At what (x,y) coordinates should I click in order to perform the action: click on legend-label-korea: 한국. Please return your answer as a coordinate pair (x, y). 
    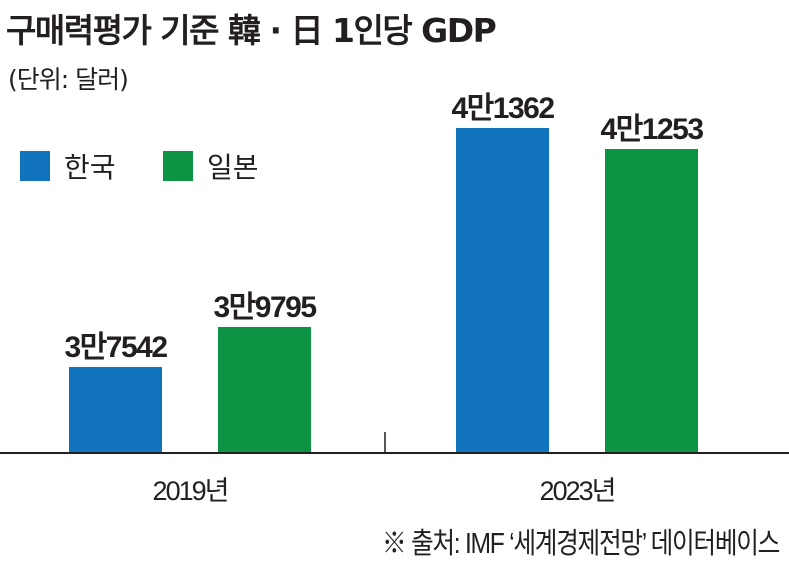
    Looking at the image, I should click on (90, 167).